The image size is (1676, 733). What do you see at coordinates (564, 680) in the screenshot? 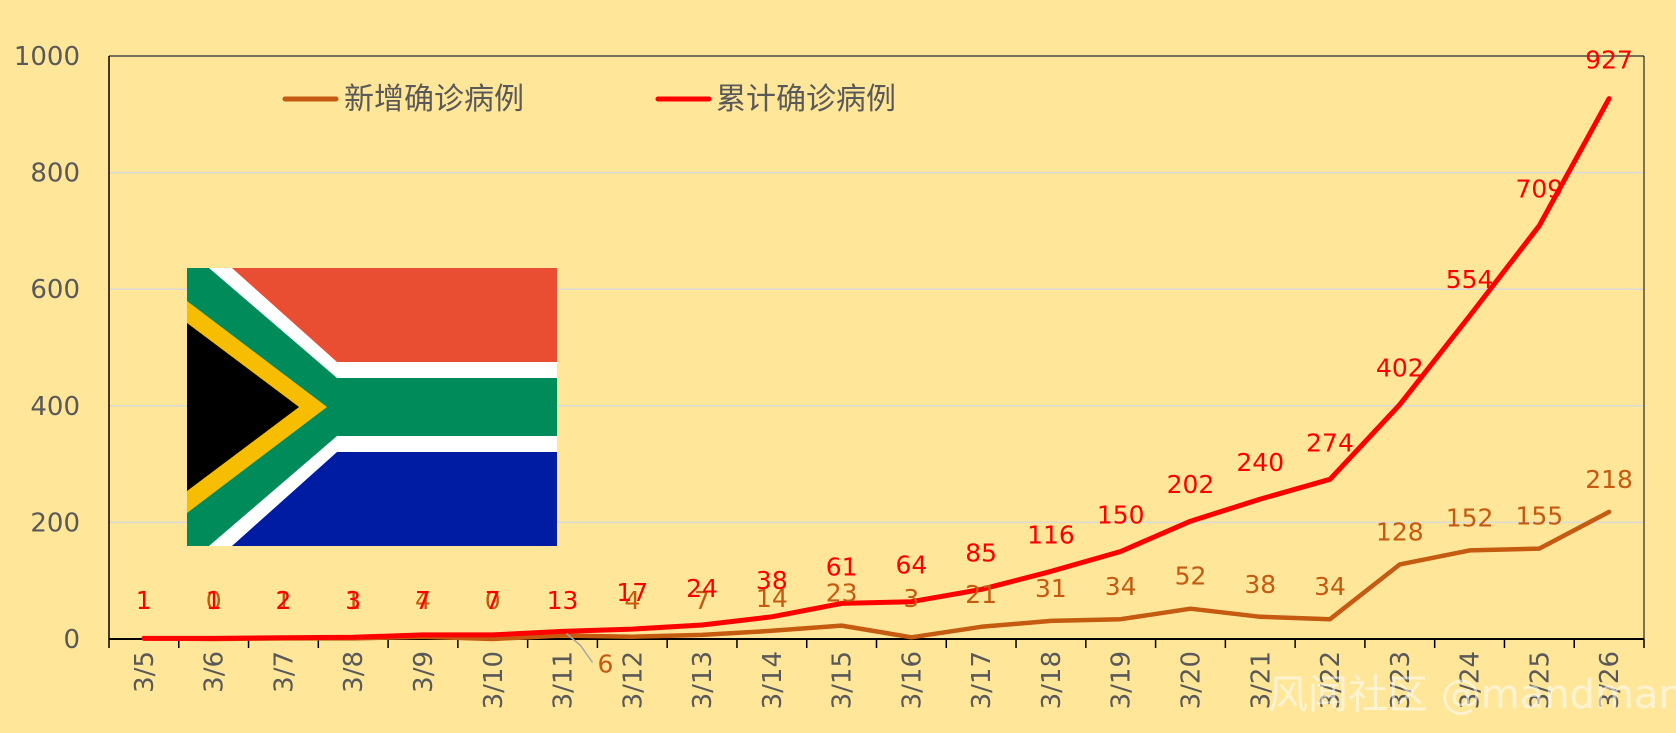
I see `x-tick-label: 3/11` at bounding box center [564, 680].